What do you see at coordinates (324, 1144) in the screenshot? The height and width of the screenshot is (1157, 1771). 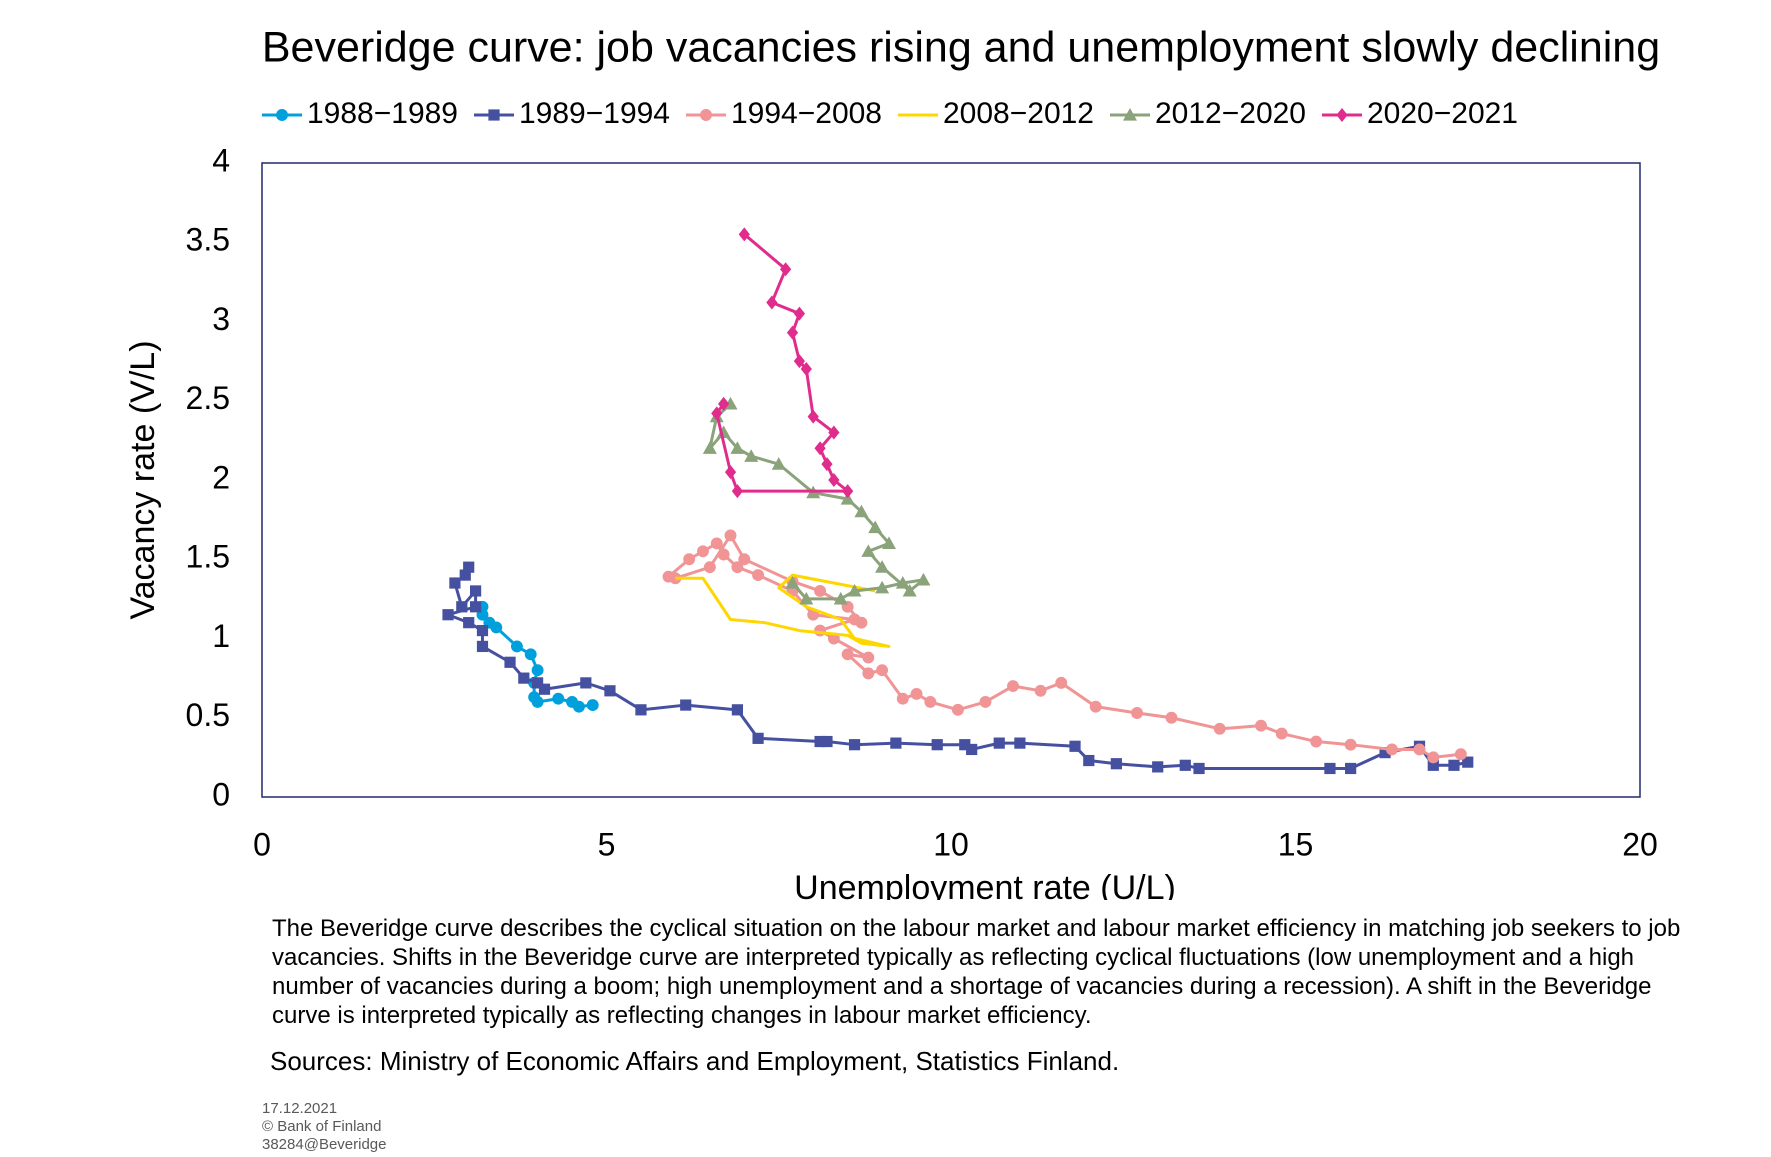 I see `footer-id: 38284@Beveridge` at bounding box center [324, 1144].